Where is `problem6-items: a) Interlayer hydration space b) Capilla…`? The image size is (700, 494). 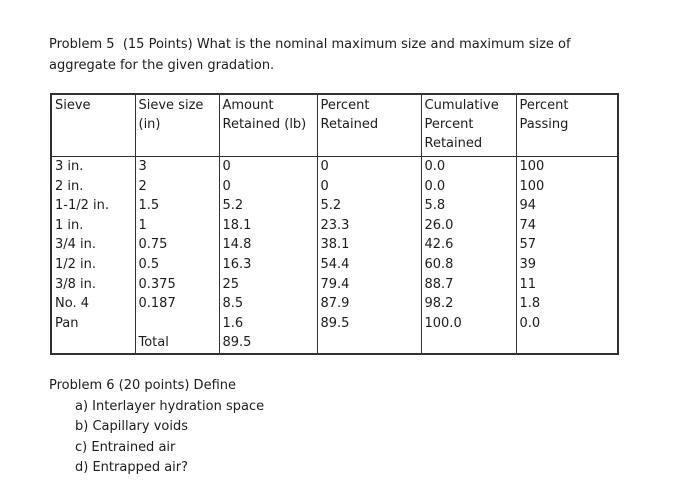
problem6-items: a) Interlayer hydration space b) Capilla… is located at coordinates (169, 437).